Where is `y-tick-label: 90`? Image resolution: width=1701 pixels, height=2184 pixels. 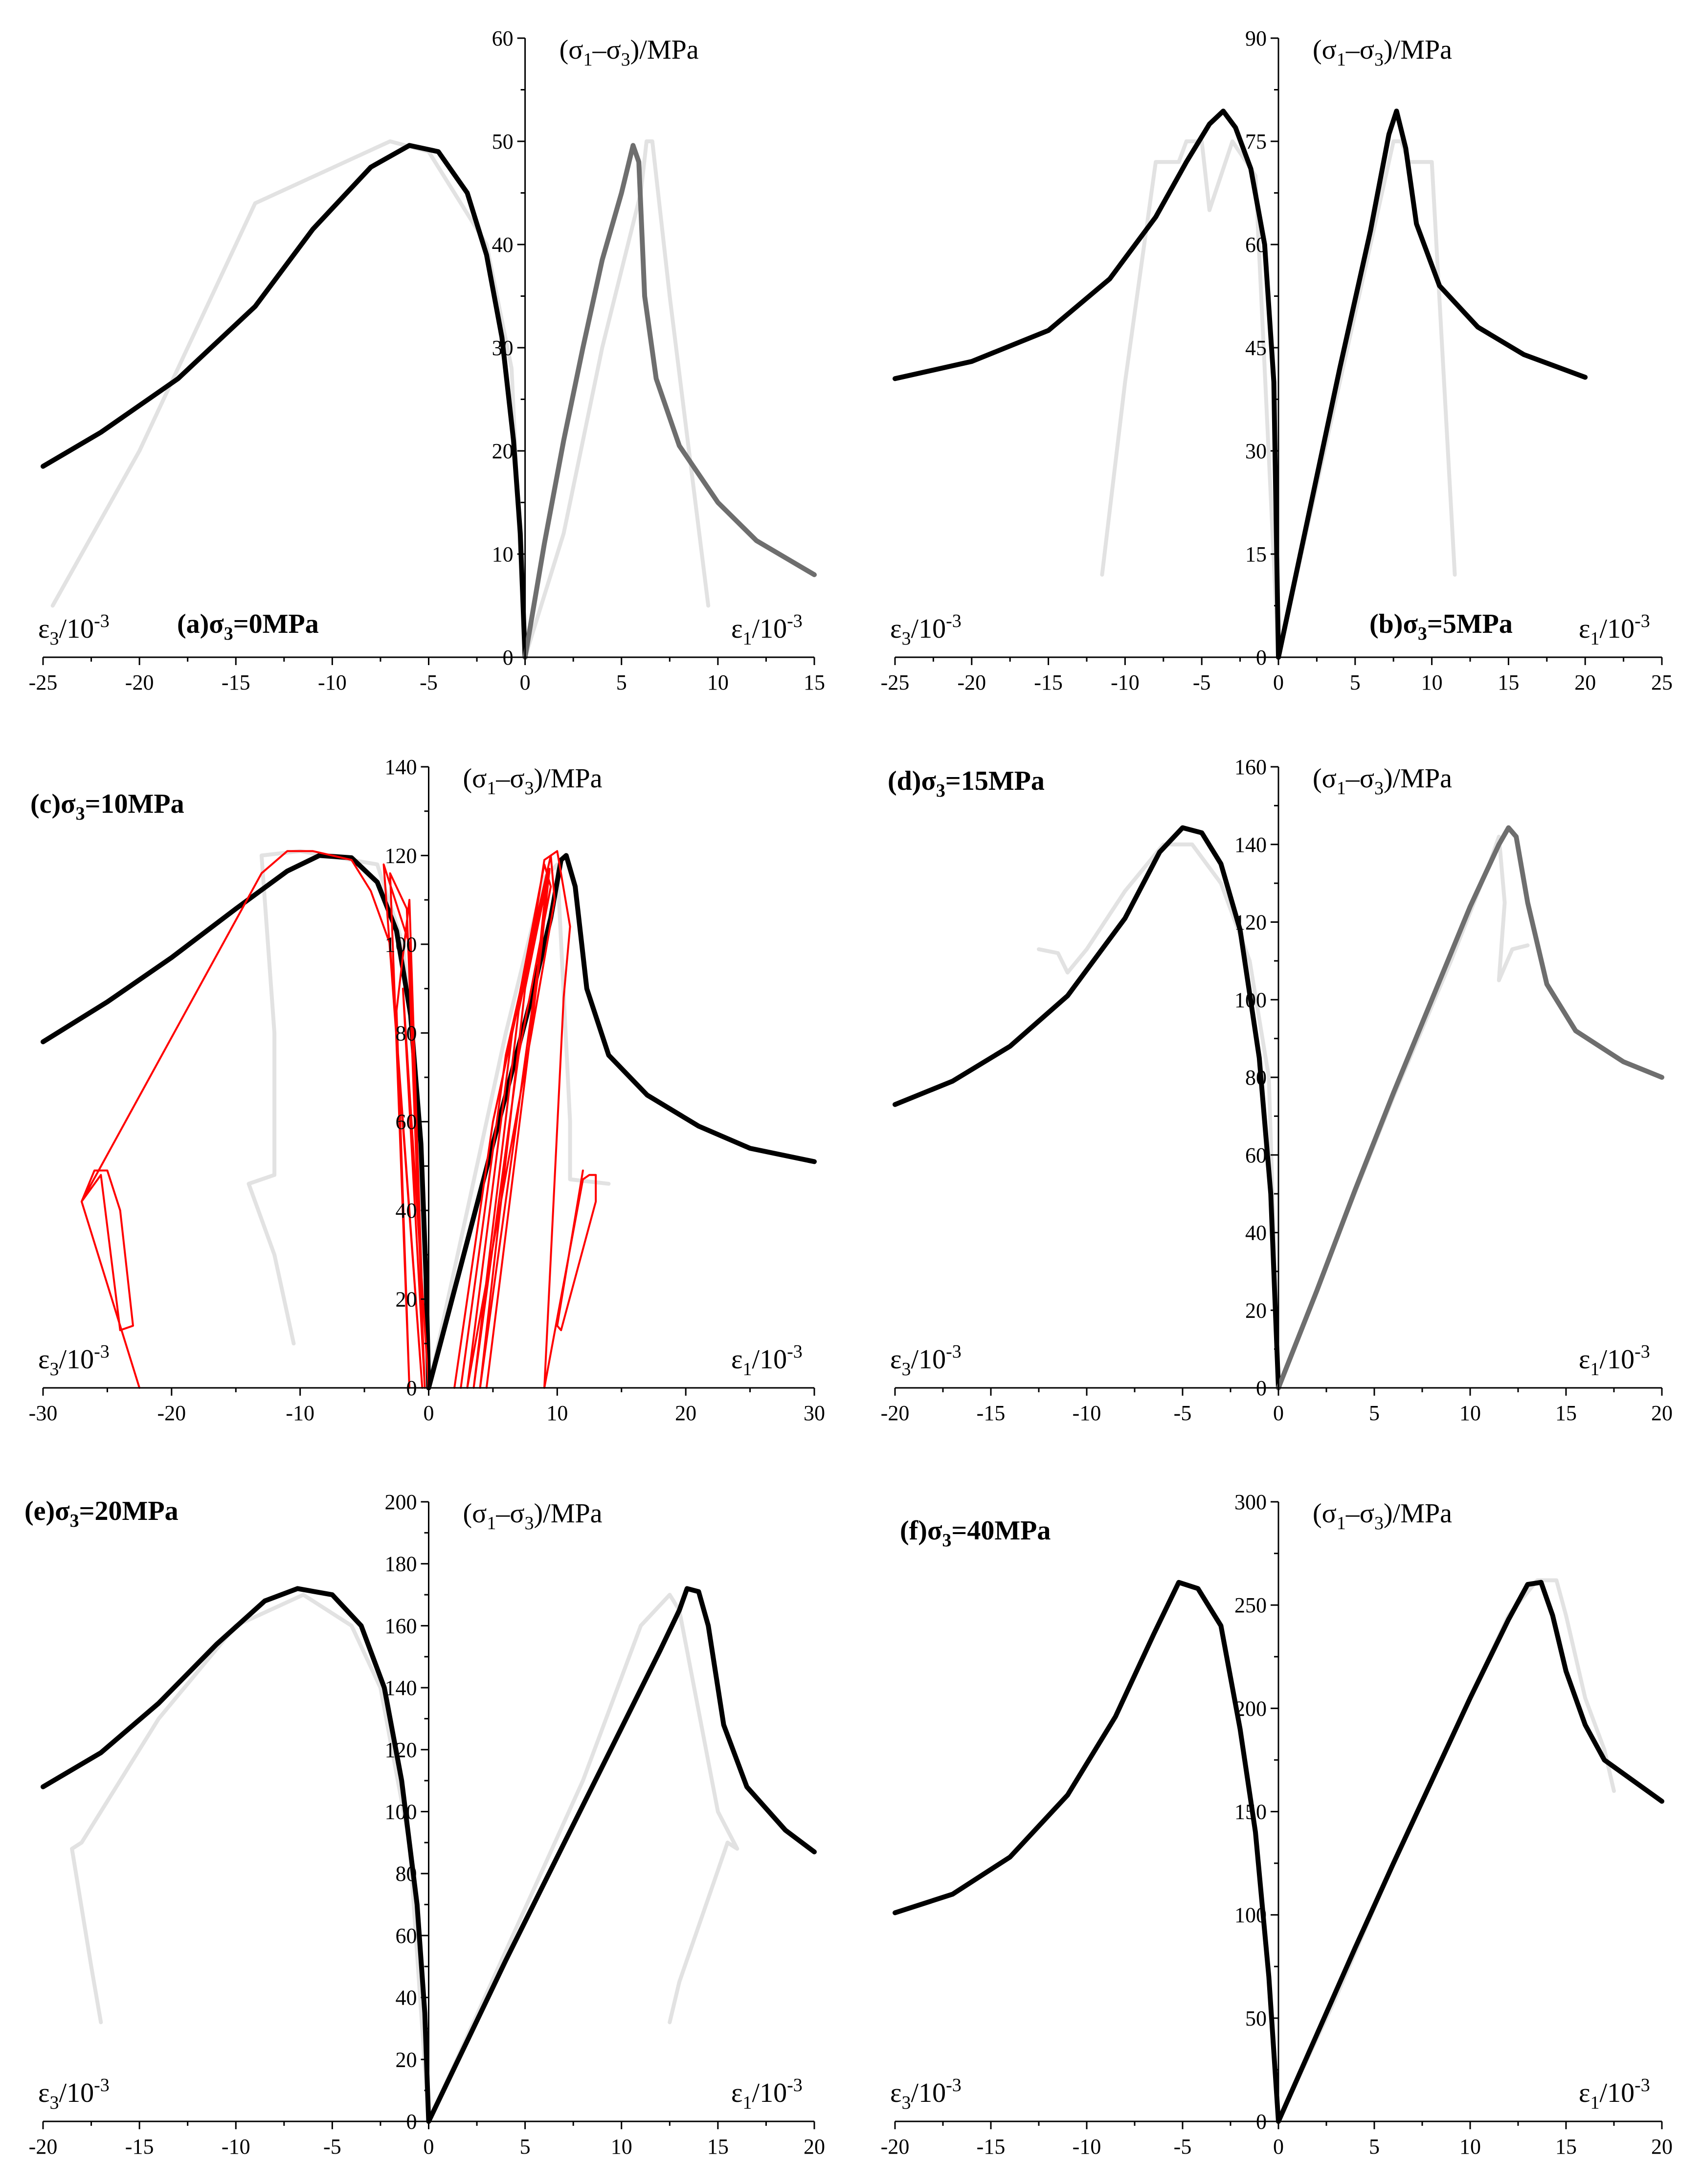
y-tick-label: 90 is located at coordinates (1256, 38).